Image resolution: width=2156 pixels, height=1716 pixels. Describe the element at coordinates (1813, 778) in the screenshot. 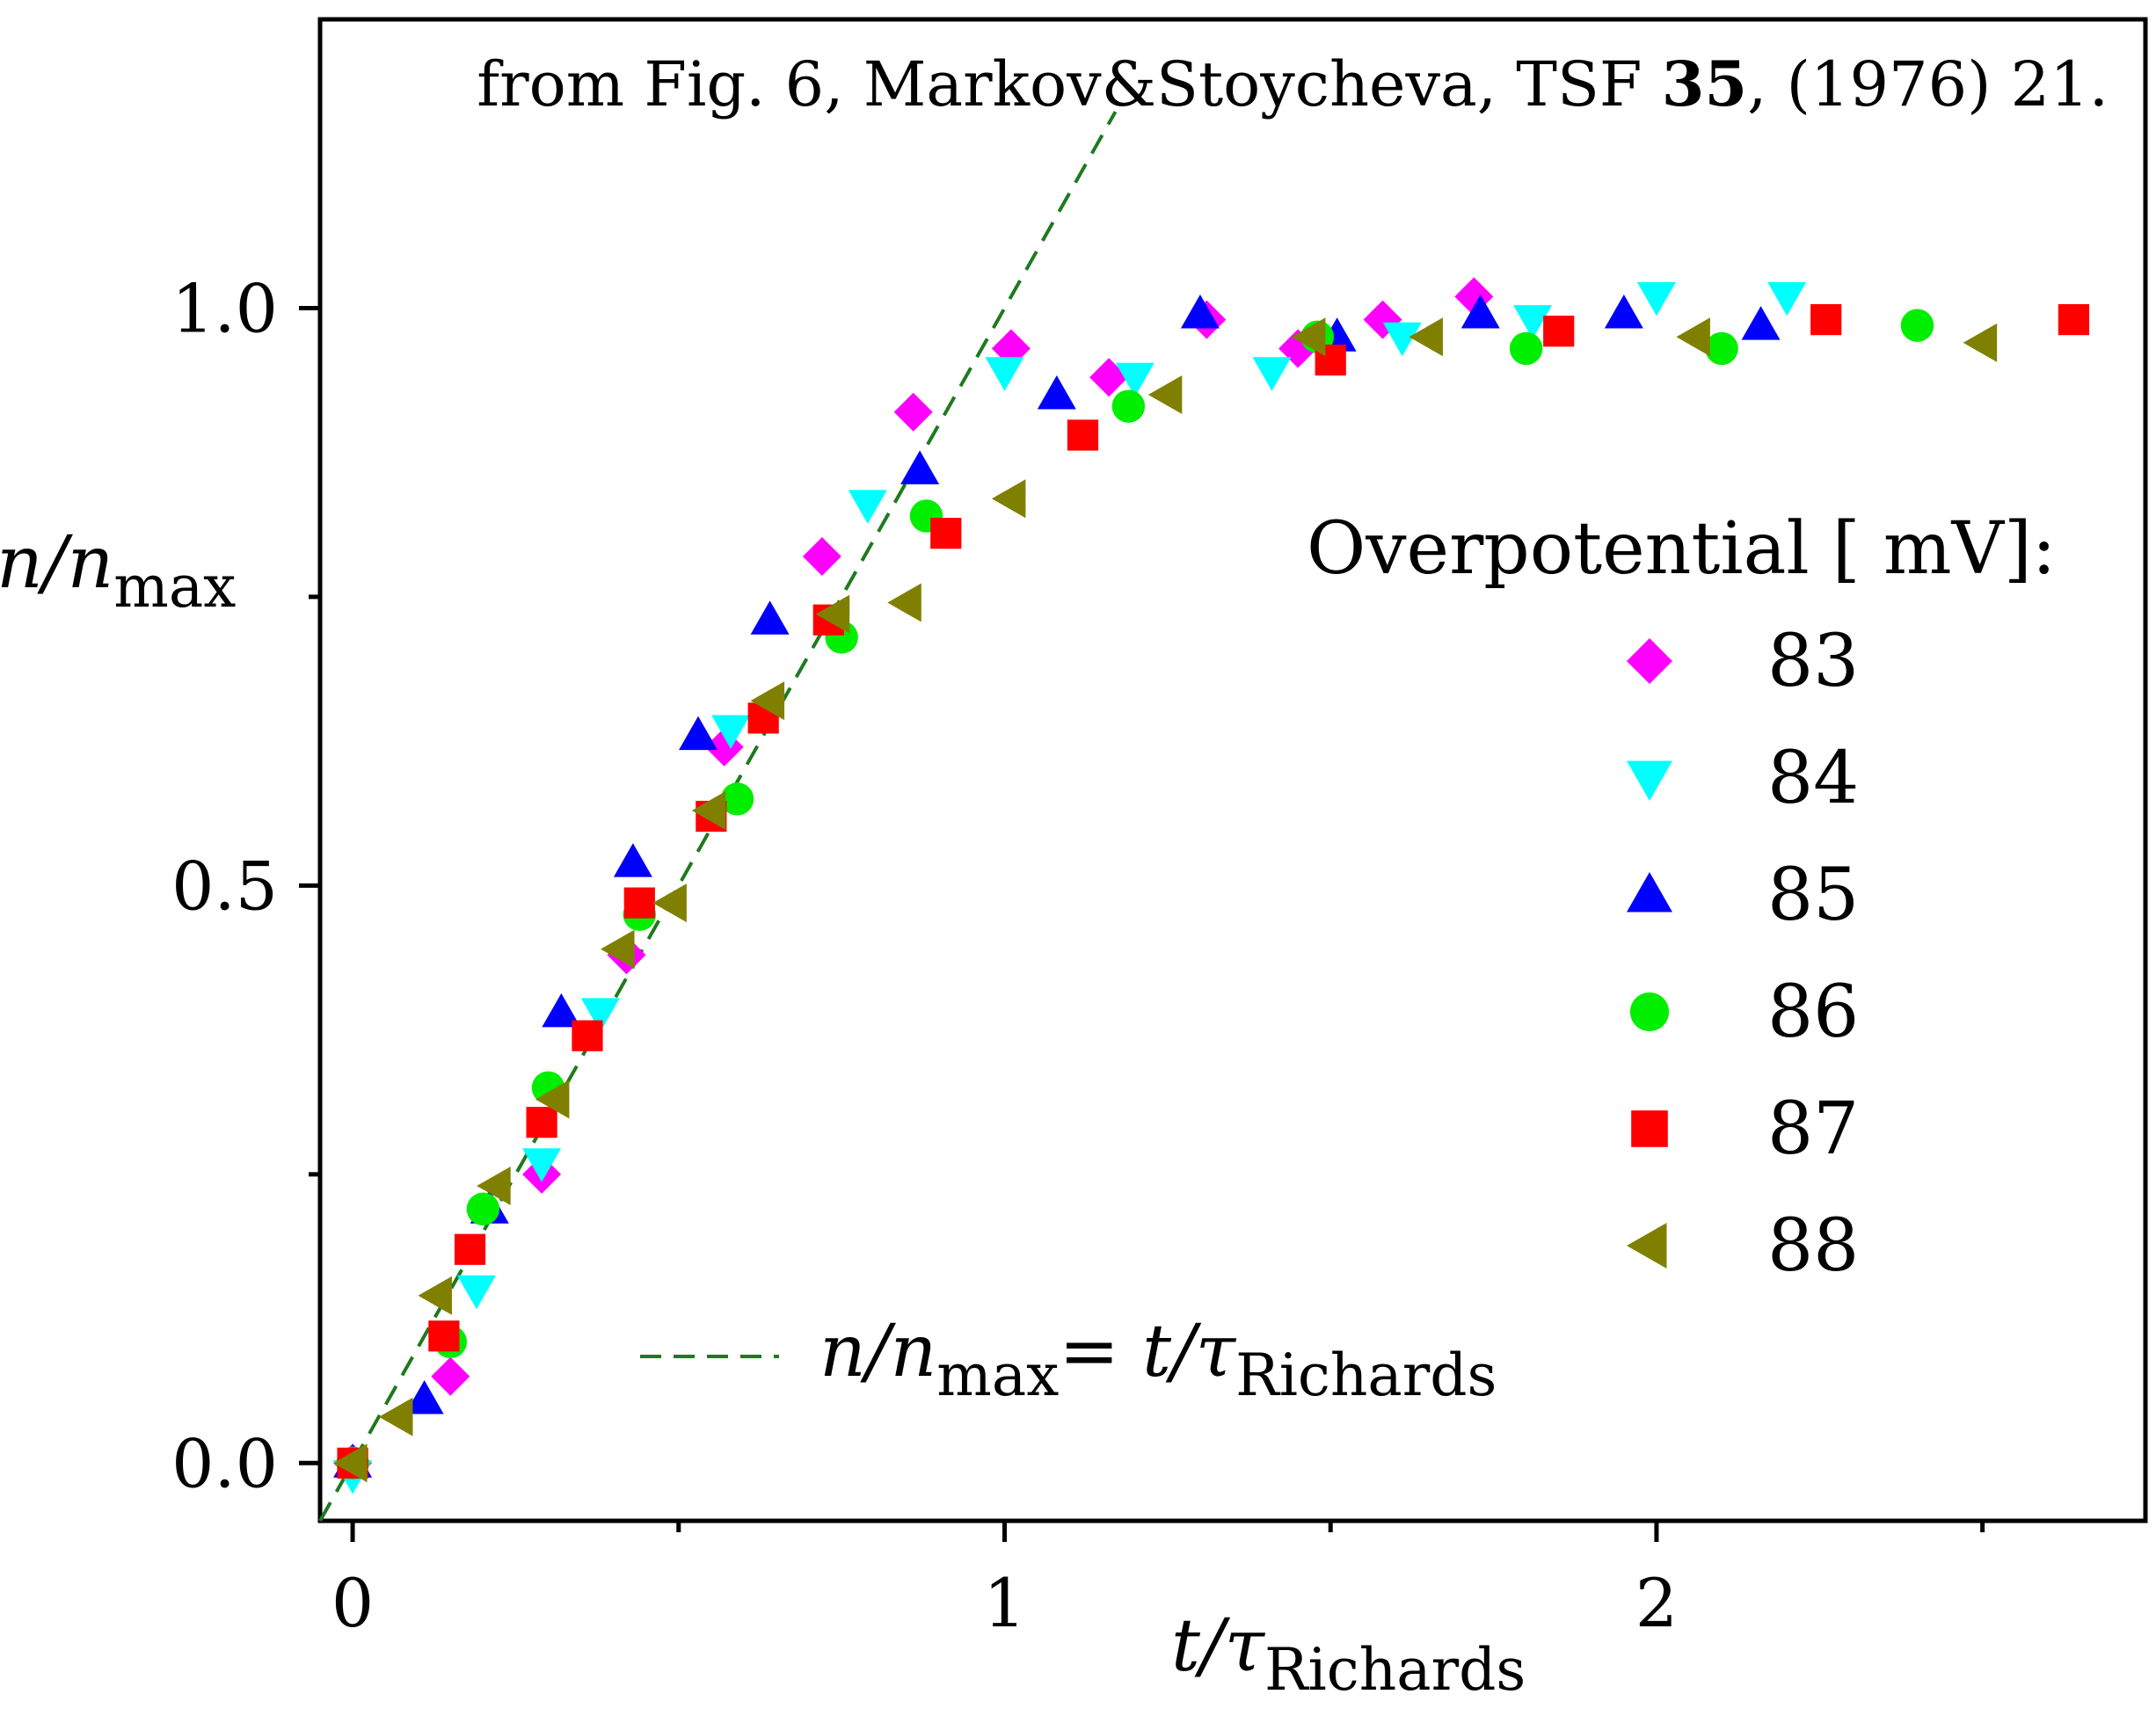

I see `legend-label: 84` at that location.